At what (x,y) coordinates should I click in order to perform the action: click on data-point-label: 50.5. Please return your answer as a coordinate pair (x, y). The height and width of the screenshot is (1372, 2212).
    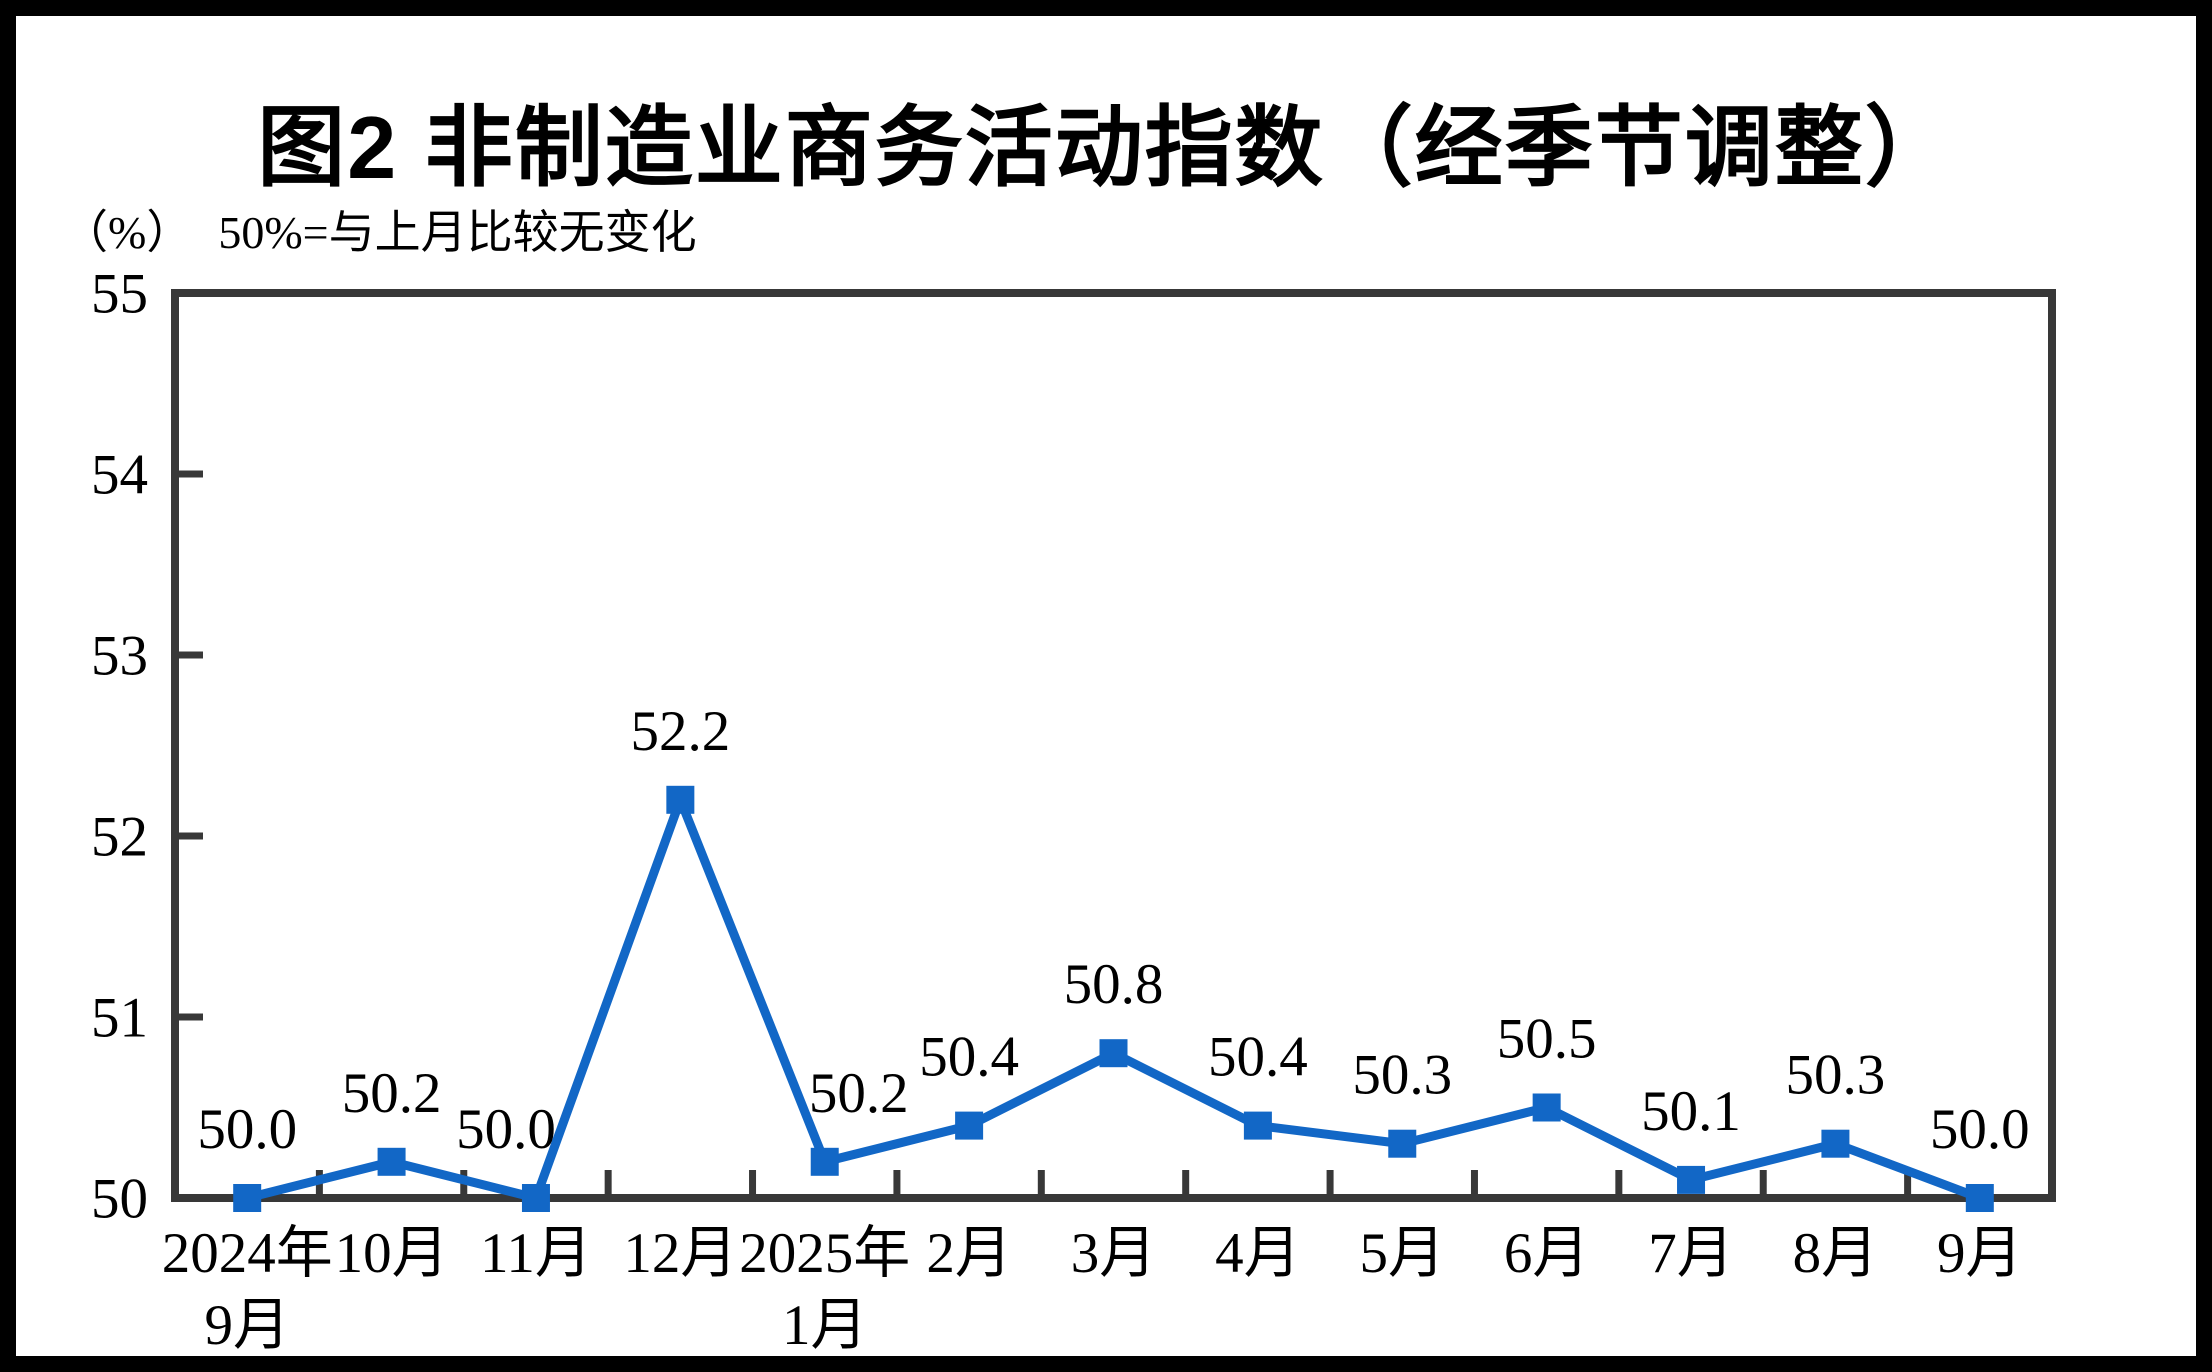
    Looking at the image, I should click on (1547, 1039).